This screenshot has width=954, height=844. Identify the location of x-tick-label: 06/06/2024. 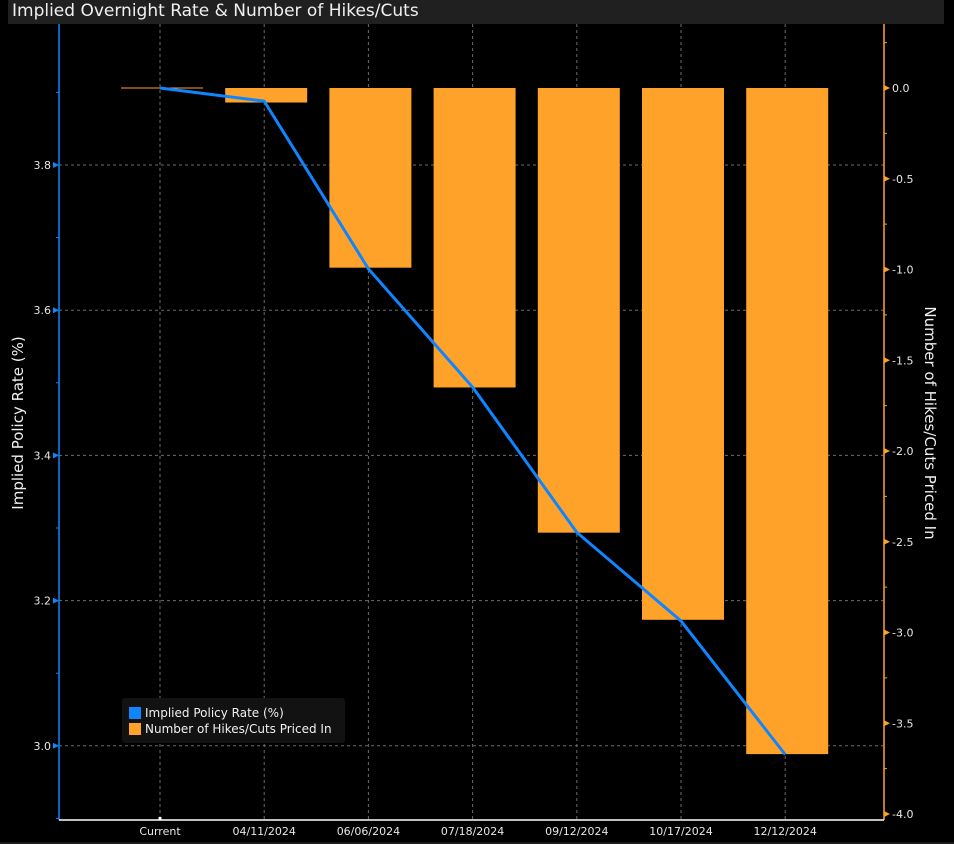
(368, 831).